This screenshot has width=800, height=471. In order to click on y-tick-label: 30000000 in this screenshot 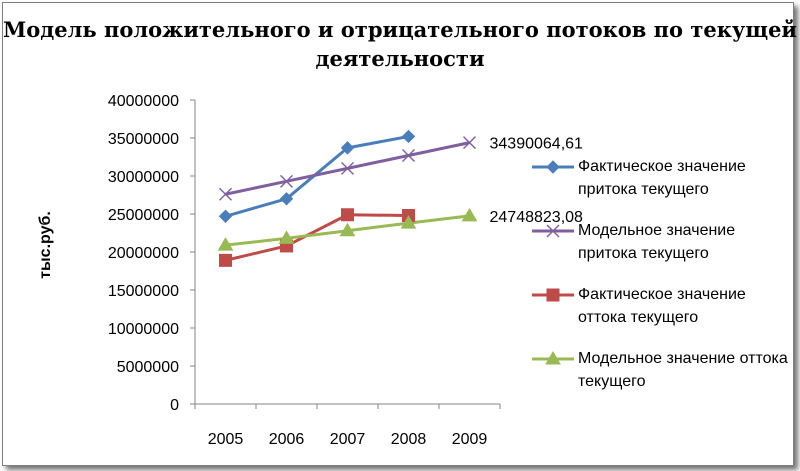, I will do `click(143, 177)`.